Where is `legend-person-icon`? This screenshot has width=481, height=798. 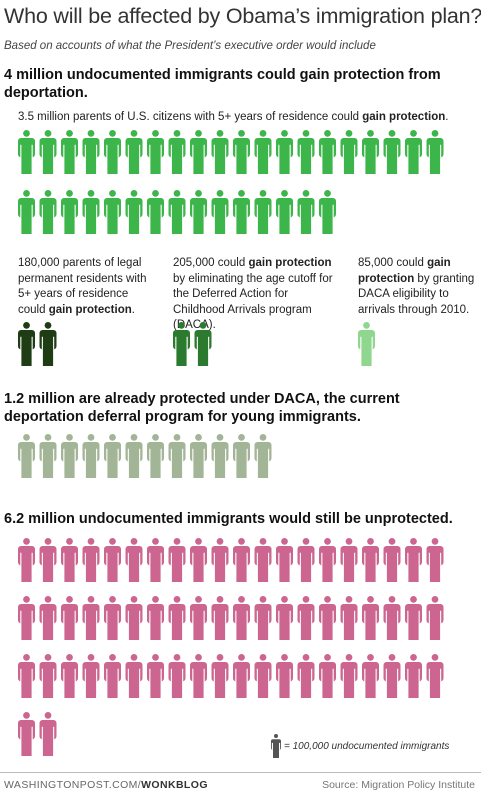 legend-person-icon is located at coordinates (276, 746).